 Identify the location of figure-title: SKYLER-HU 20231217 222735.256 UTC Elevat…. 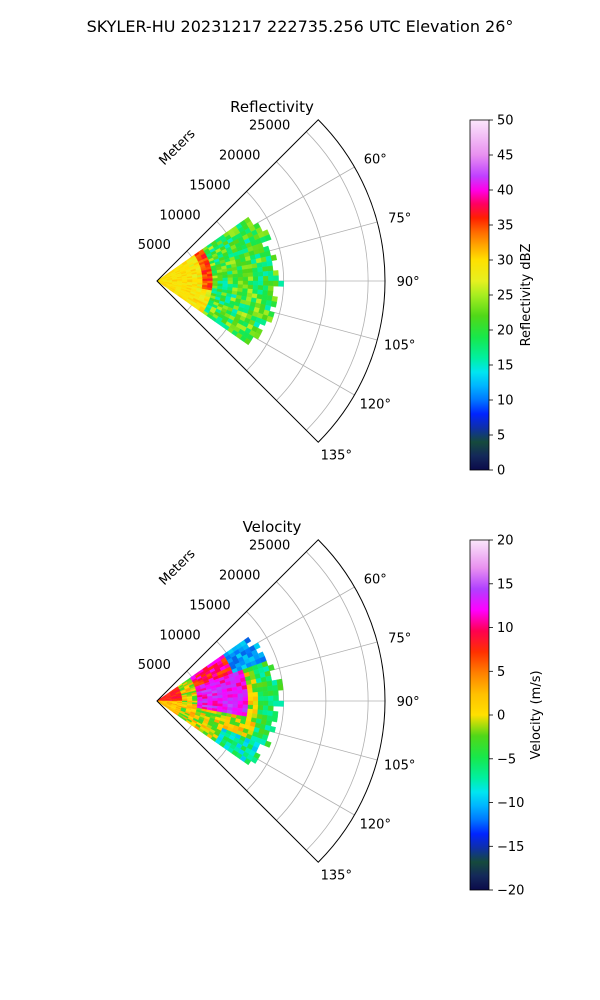
(300, 26).